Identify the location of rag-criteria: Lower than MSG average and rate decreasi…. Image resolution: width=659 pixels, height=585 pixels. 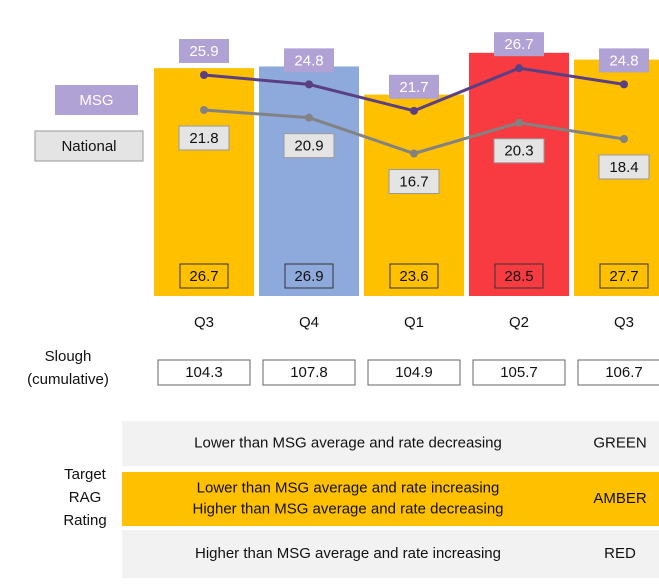
(348, 442).